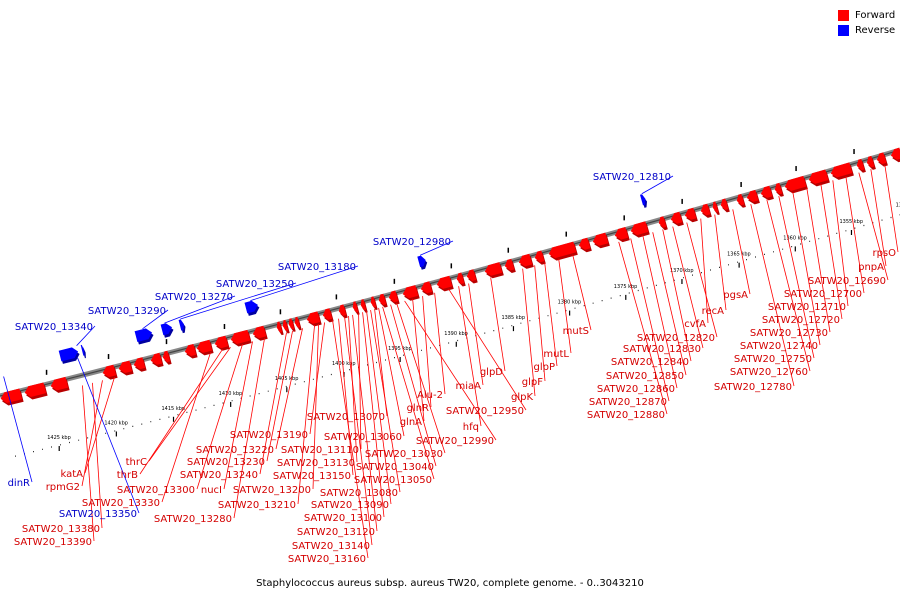 The width and height of the screenshot is (900, 600). What do you see at coordinates (54, 327) in the screenshot?
I see `reverse-gene-label: SATW20_13340` at bounding box center [54, 327].